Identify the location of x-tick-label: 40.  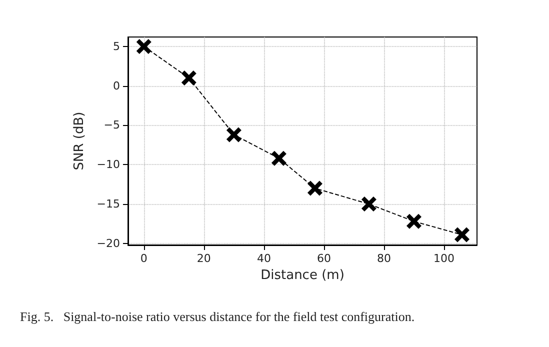
(263, 258).